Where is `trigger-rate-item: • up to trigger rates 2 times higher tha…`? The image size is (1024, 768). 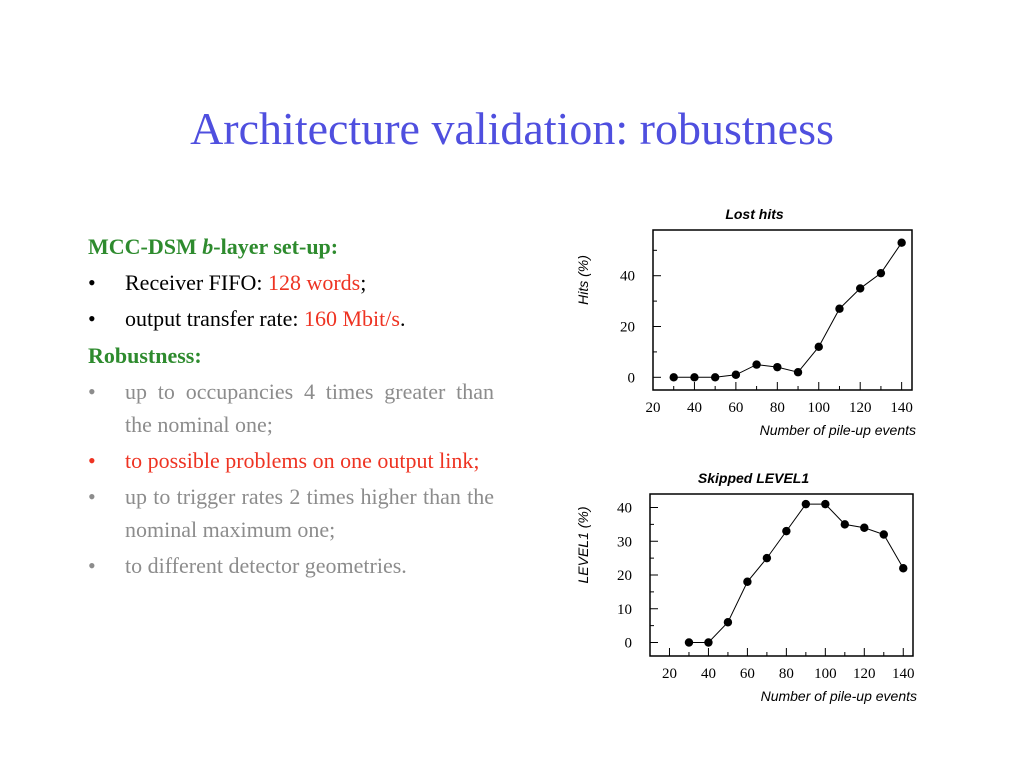 trigger-rate-item: • up to trigger rates 2 times higher tha… is located at coordinates (291, 513).